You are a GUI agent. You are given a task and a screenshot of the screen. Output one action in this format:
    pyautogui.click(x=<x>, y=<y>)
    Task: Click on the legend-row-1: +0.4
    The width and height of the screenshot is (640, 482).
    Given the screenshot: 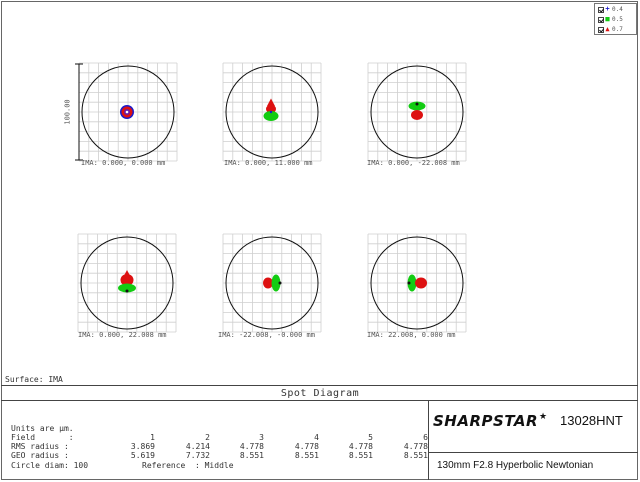 What is the action you would take?
    pyautogui.click(x=610, y=9)
    